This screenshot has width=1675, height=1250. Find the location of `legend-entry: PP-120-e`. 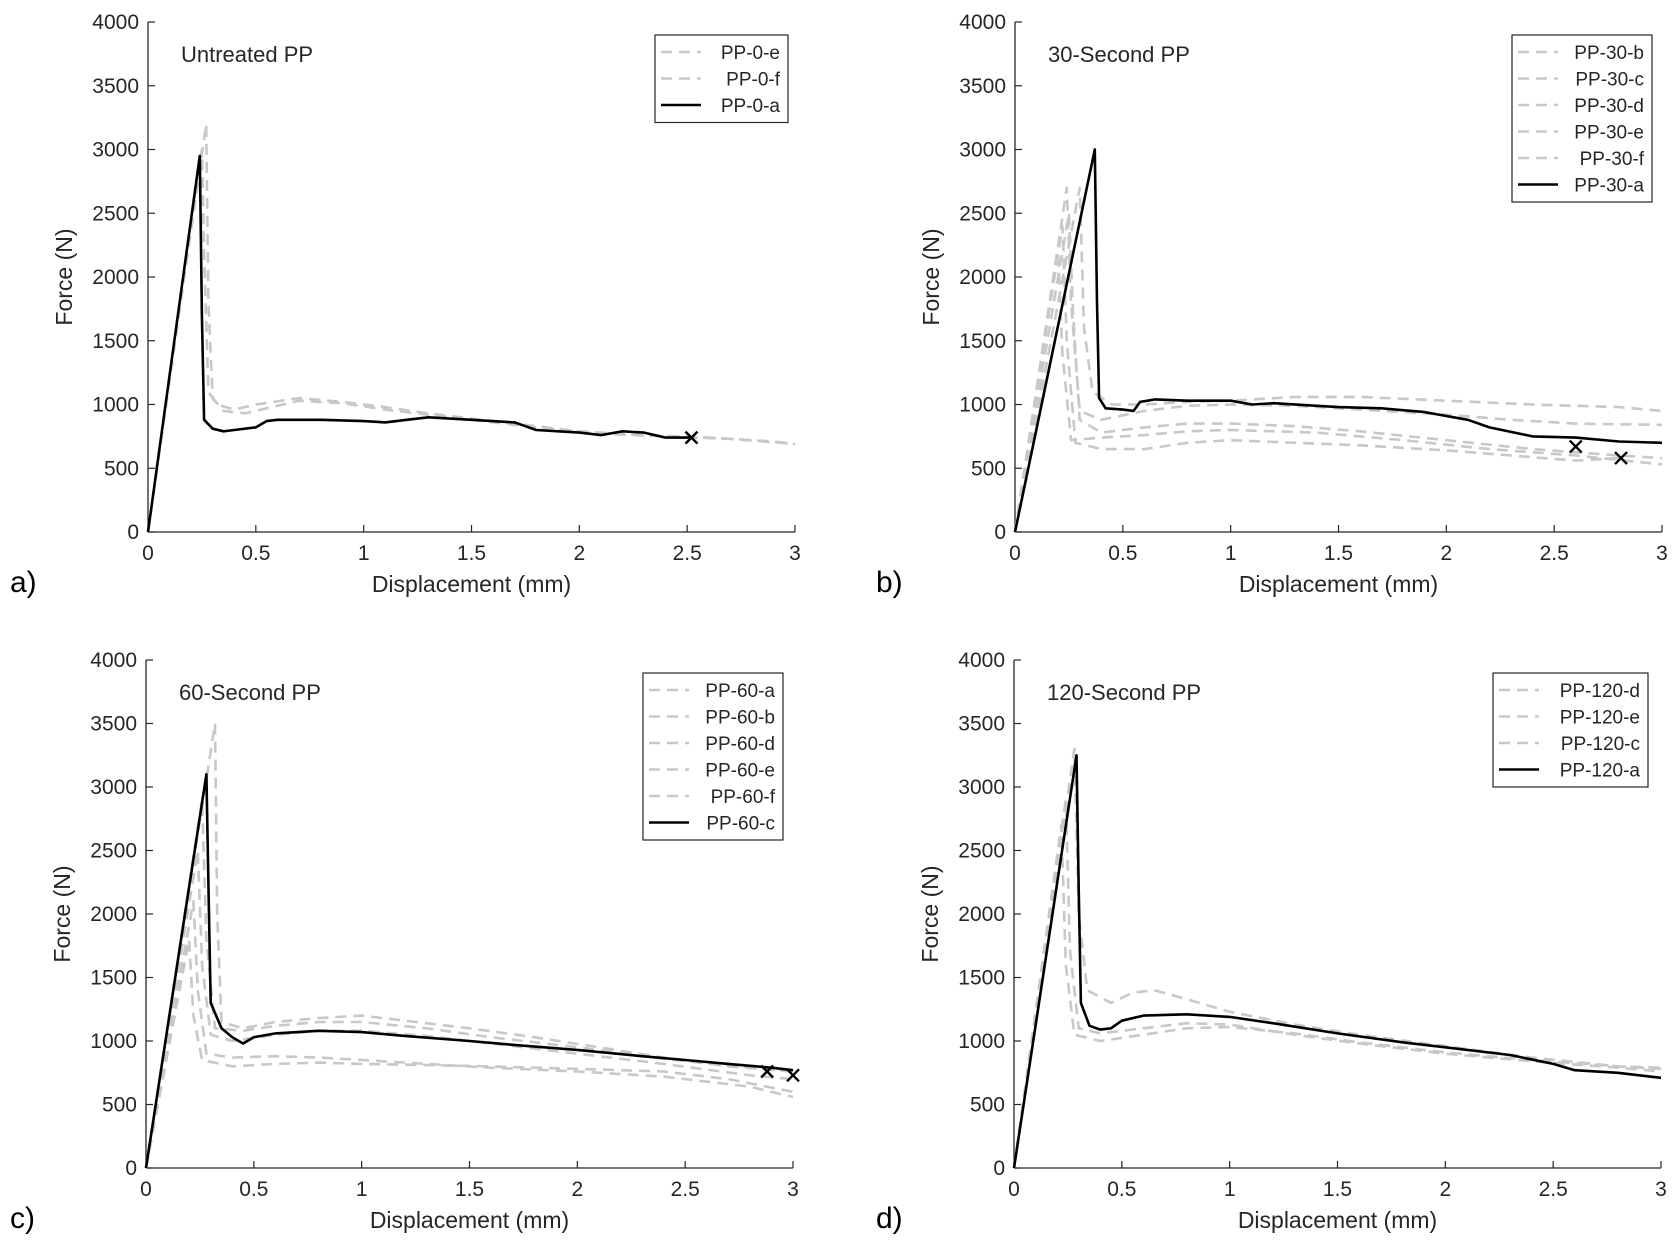

legend-entry: PP-120-e is located at coordinates (1600, 718).